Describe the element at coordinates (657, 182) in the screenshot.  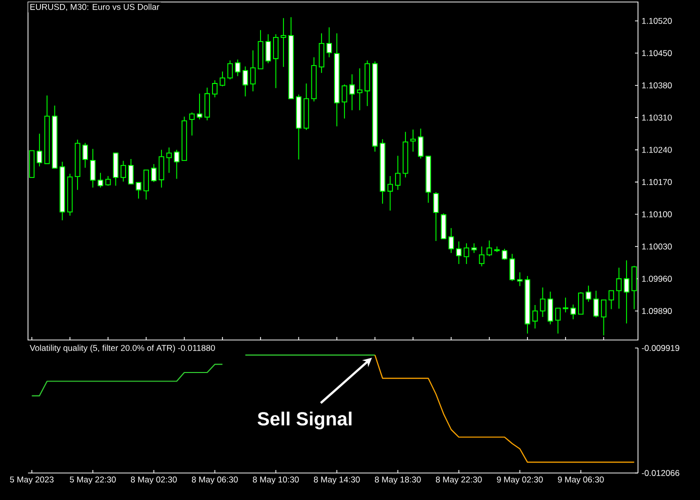
I see `y-tick-label: 1.10170` at that location.